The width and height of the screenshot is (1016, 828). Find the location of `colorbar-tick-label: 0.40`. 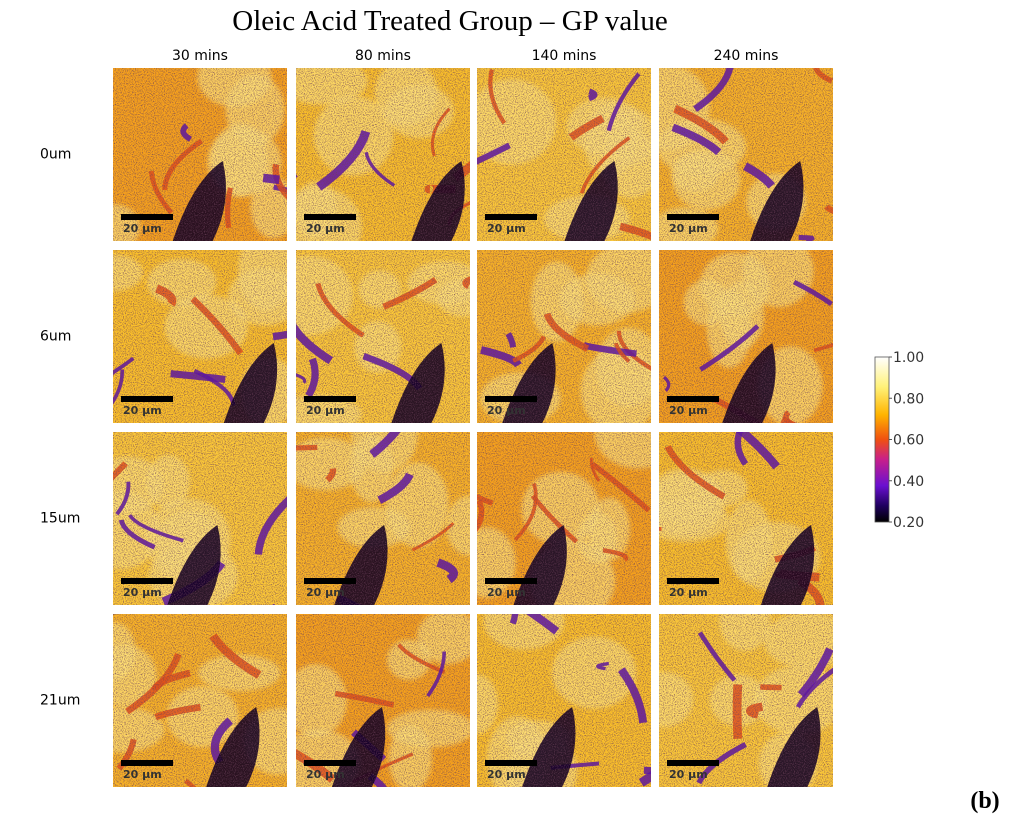

colorbar-tick-label: 0.40 is located at coordinates (908, 482).